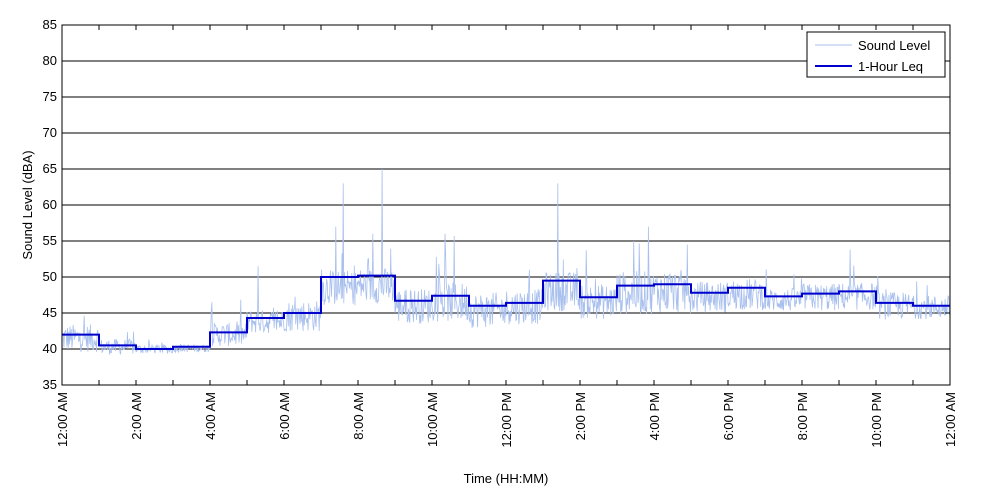  I want to click on legend-box, so click(876, 54).